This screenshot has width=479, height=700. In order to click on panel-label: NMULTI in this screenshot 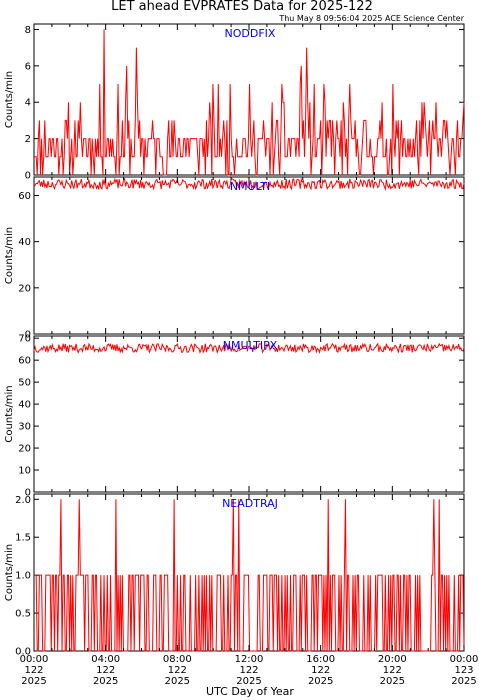, I will do `click(250, 186)`.